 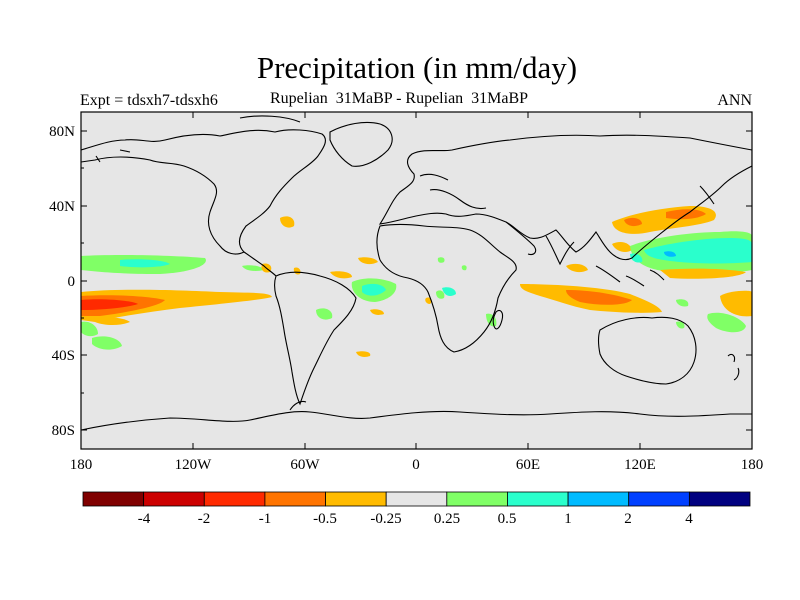 I want to click on colorbar, so click(x=416, y=499).